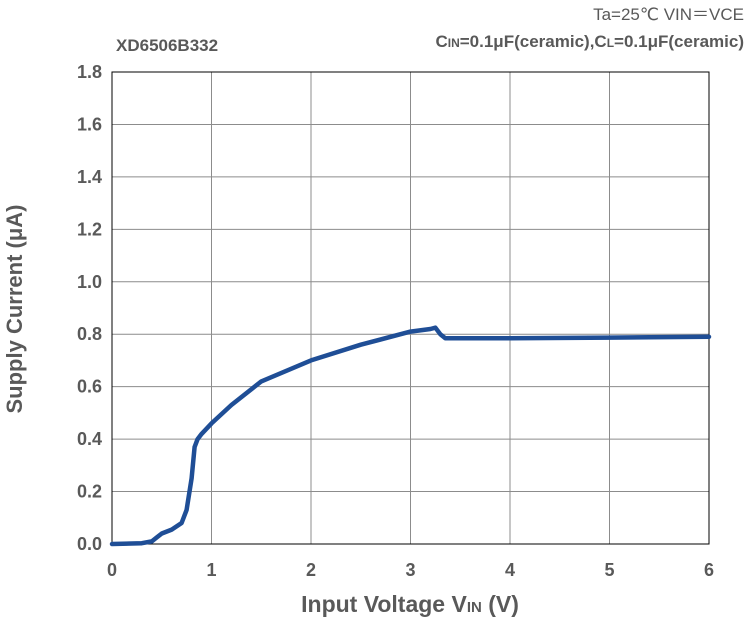 Image resolution: width=750 pixels, height=619 pixels. Describe the element at coordinates (311, 570) in the screenshot. I see `x-tick-label: 2` at that location.